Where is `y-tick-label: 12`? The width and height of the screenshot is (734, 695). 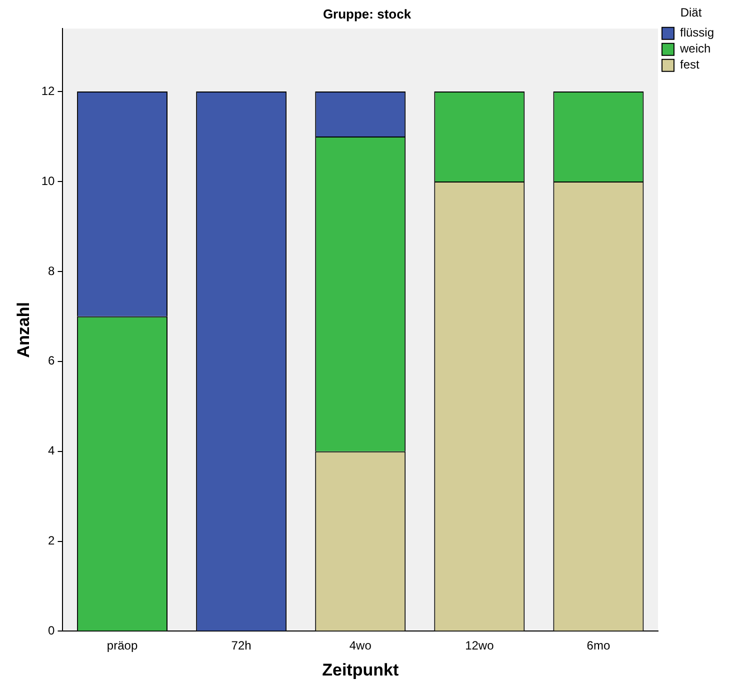
y-tick-label: 12 is located at coordinates (48, 91).